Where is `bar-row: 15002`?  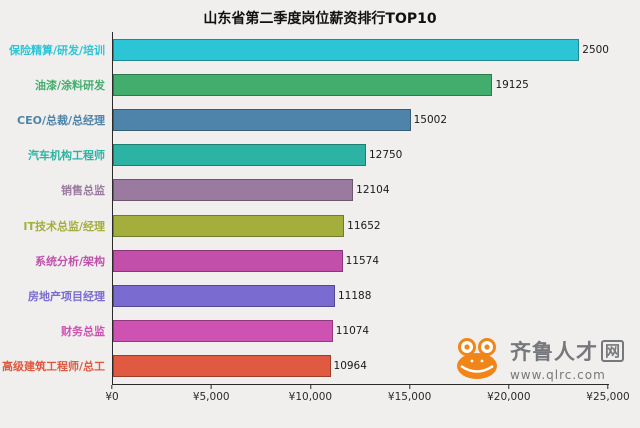
bar-row: 15002 is located at coordinates (361, 119).